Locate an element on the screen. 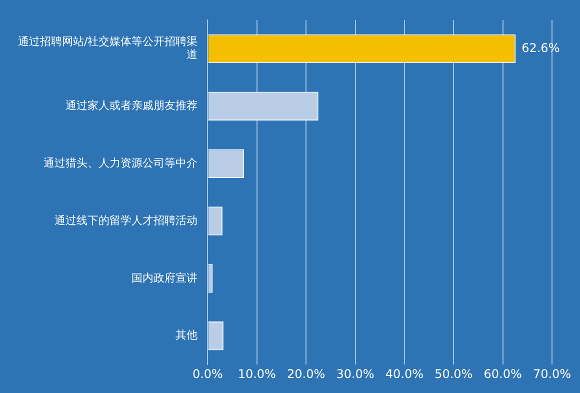 This screenshot has width=580, height=393. x-tick-label: 20.0% is located at coordinates (306, 373).